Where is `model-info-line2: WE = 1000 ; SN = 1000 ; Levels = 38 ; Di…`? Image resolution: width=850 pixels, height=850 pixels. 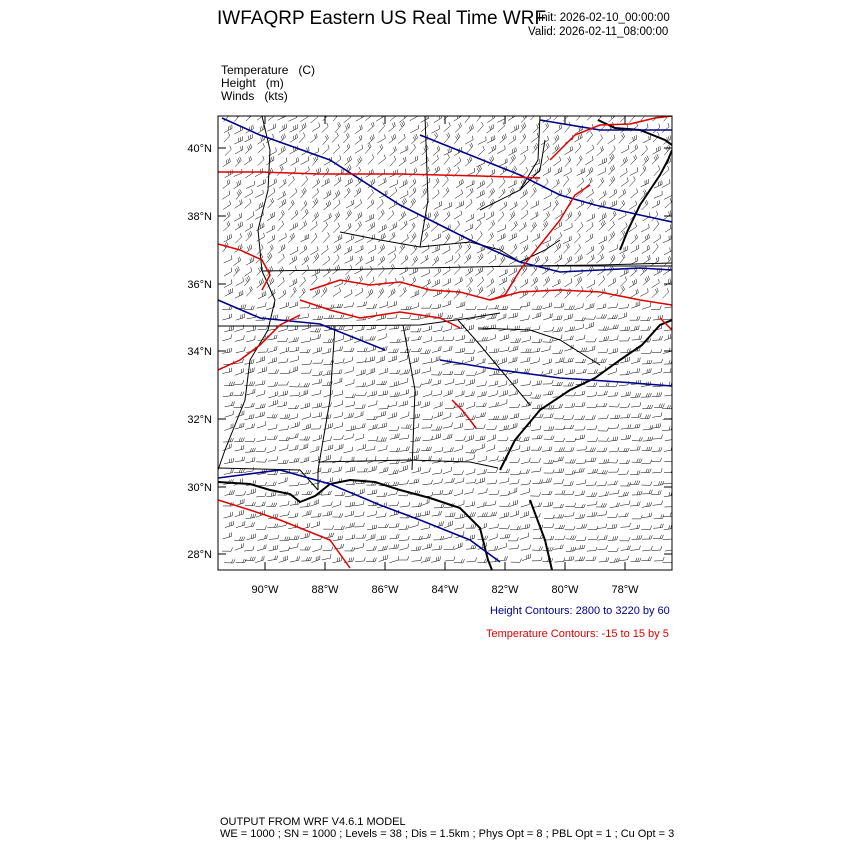
model-info-line2: WE = 1000 ; SN = 1000 ; Levels = 38 ; Di… is located at coordinates (447, 834).